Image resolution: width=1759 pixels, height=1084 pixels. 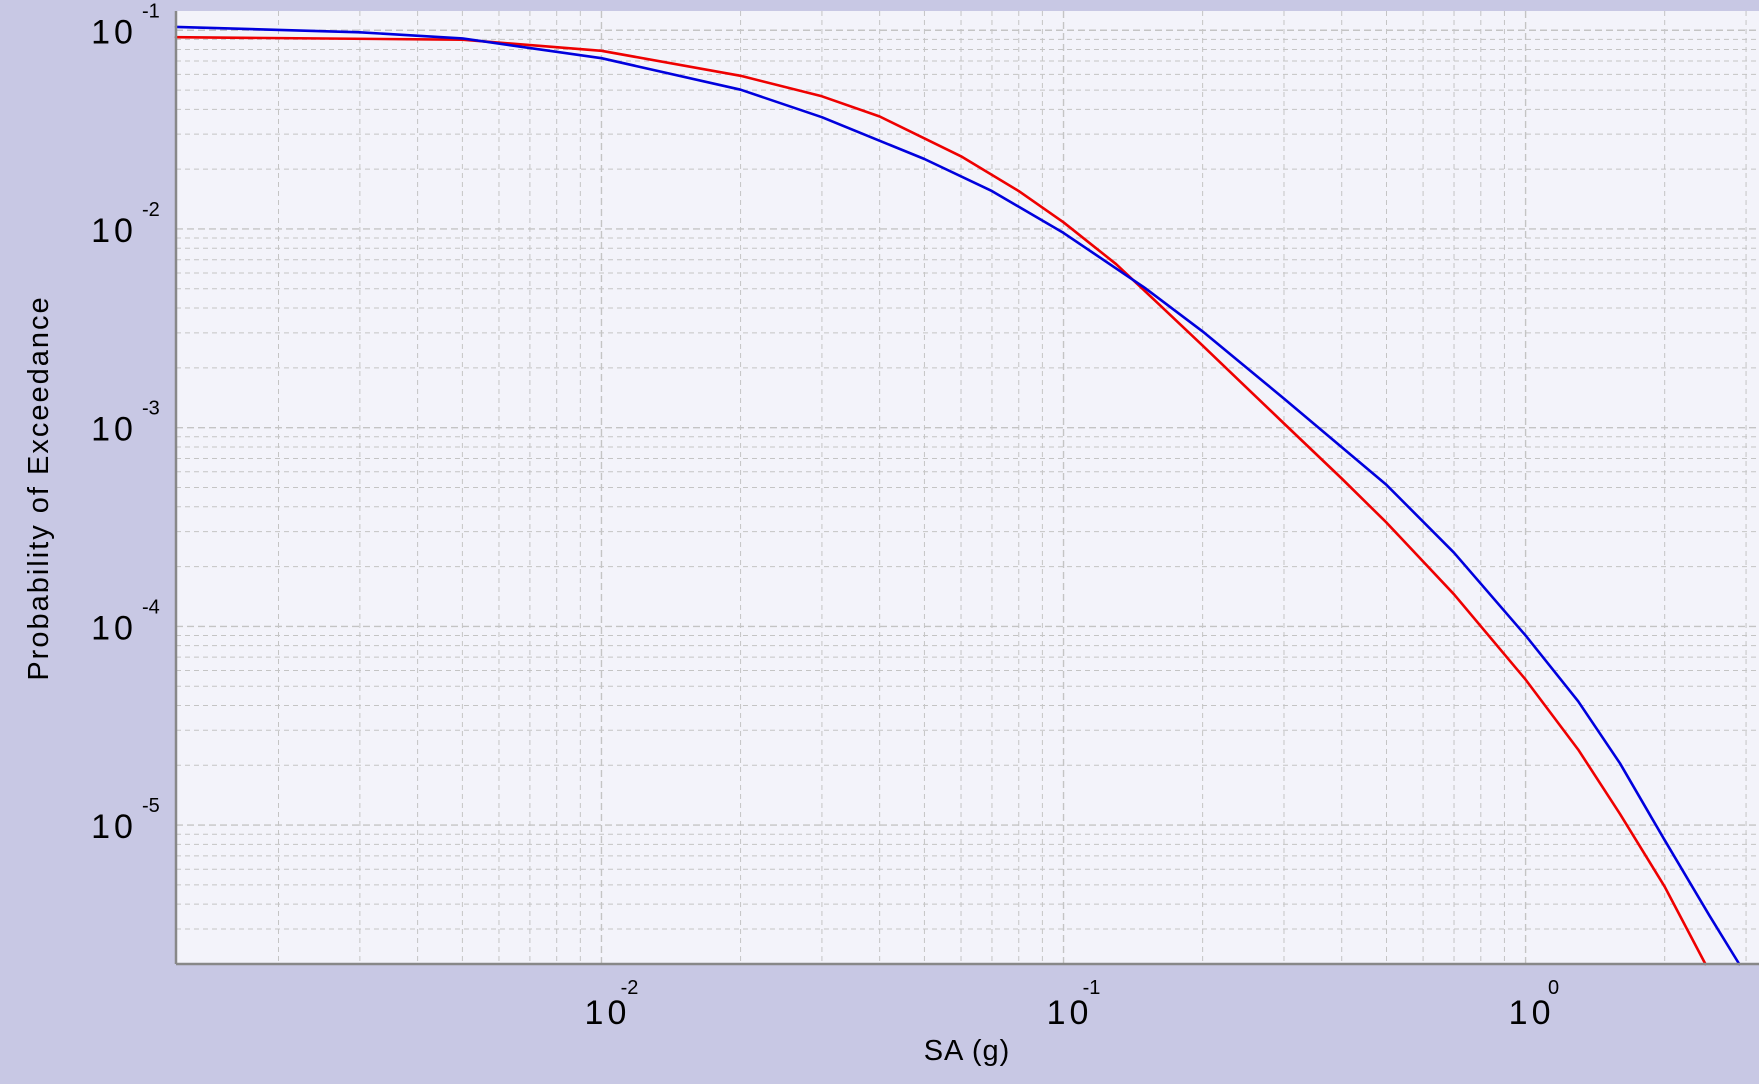 What do you see at coordinates (1092, 988) in the screenshot?
I see `x-tick-exponent: -1` at bounding box center [1092, 988].